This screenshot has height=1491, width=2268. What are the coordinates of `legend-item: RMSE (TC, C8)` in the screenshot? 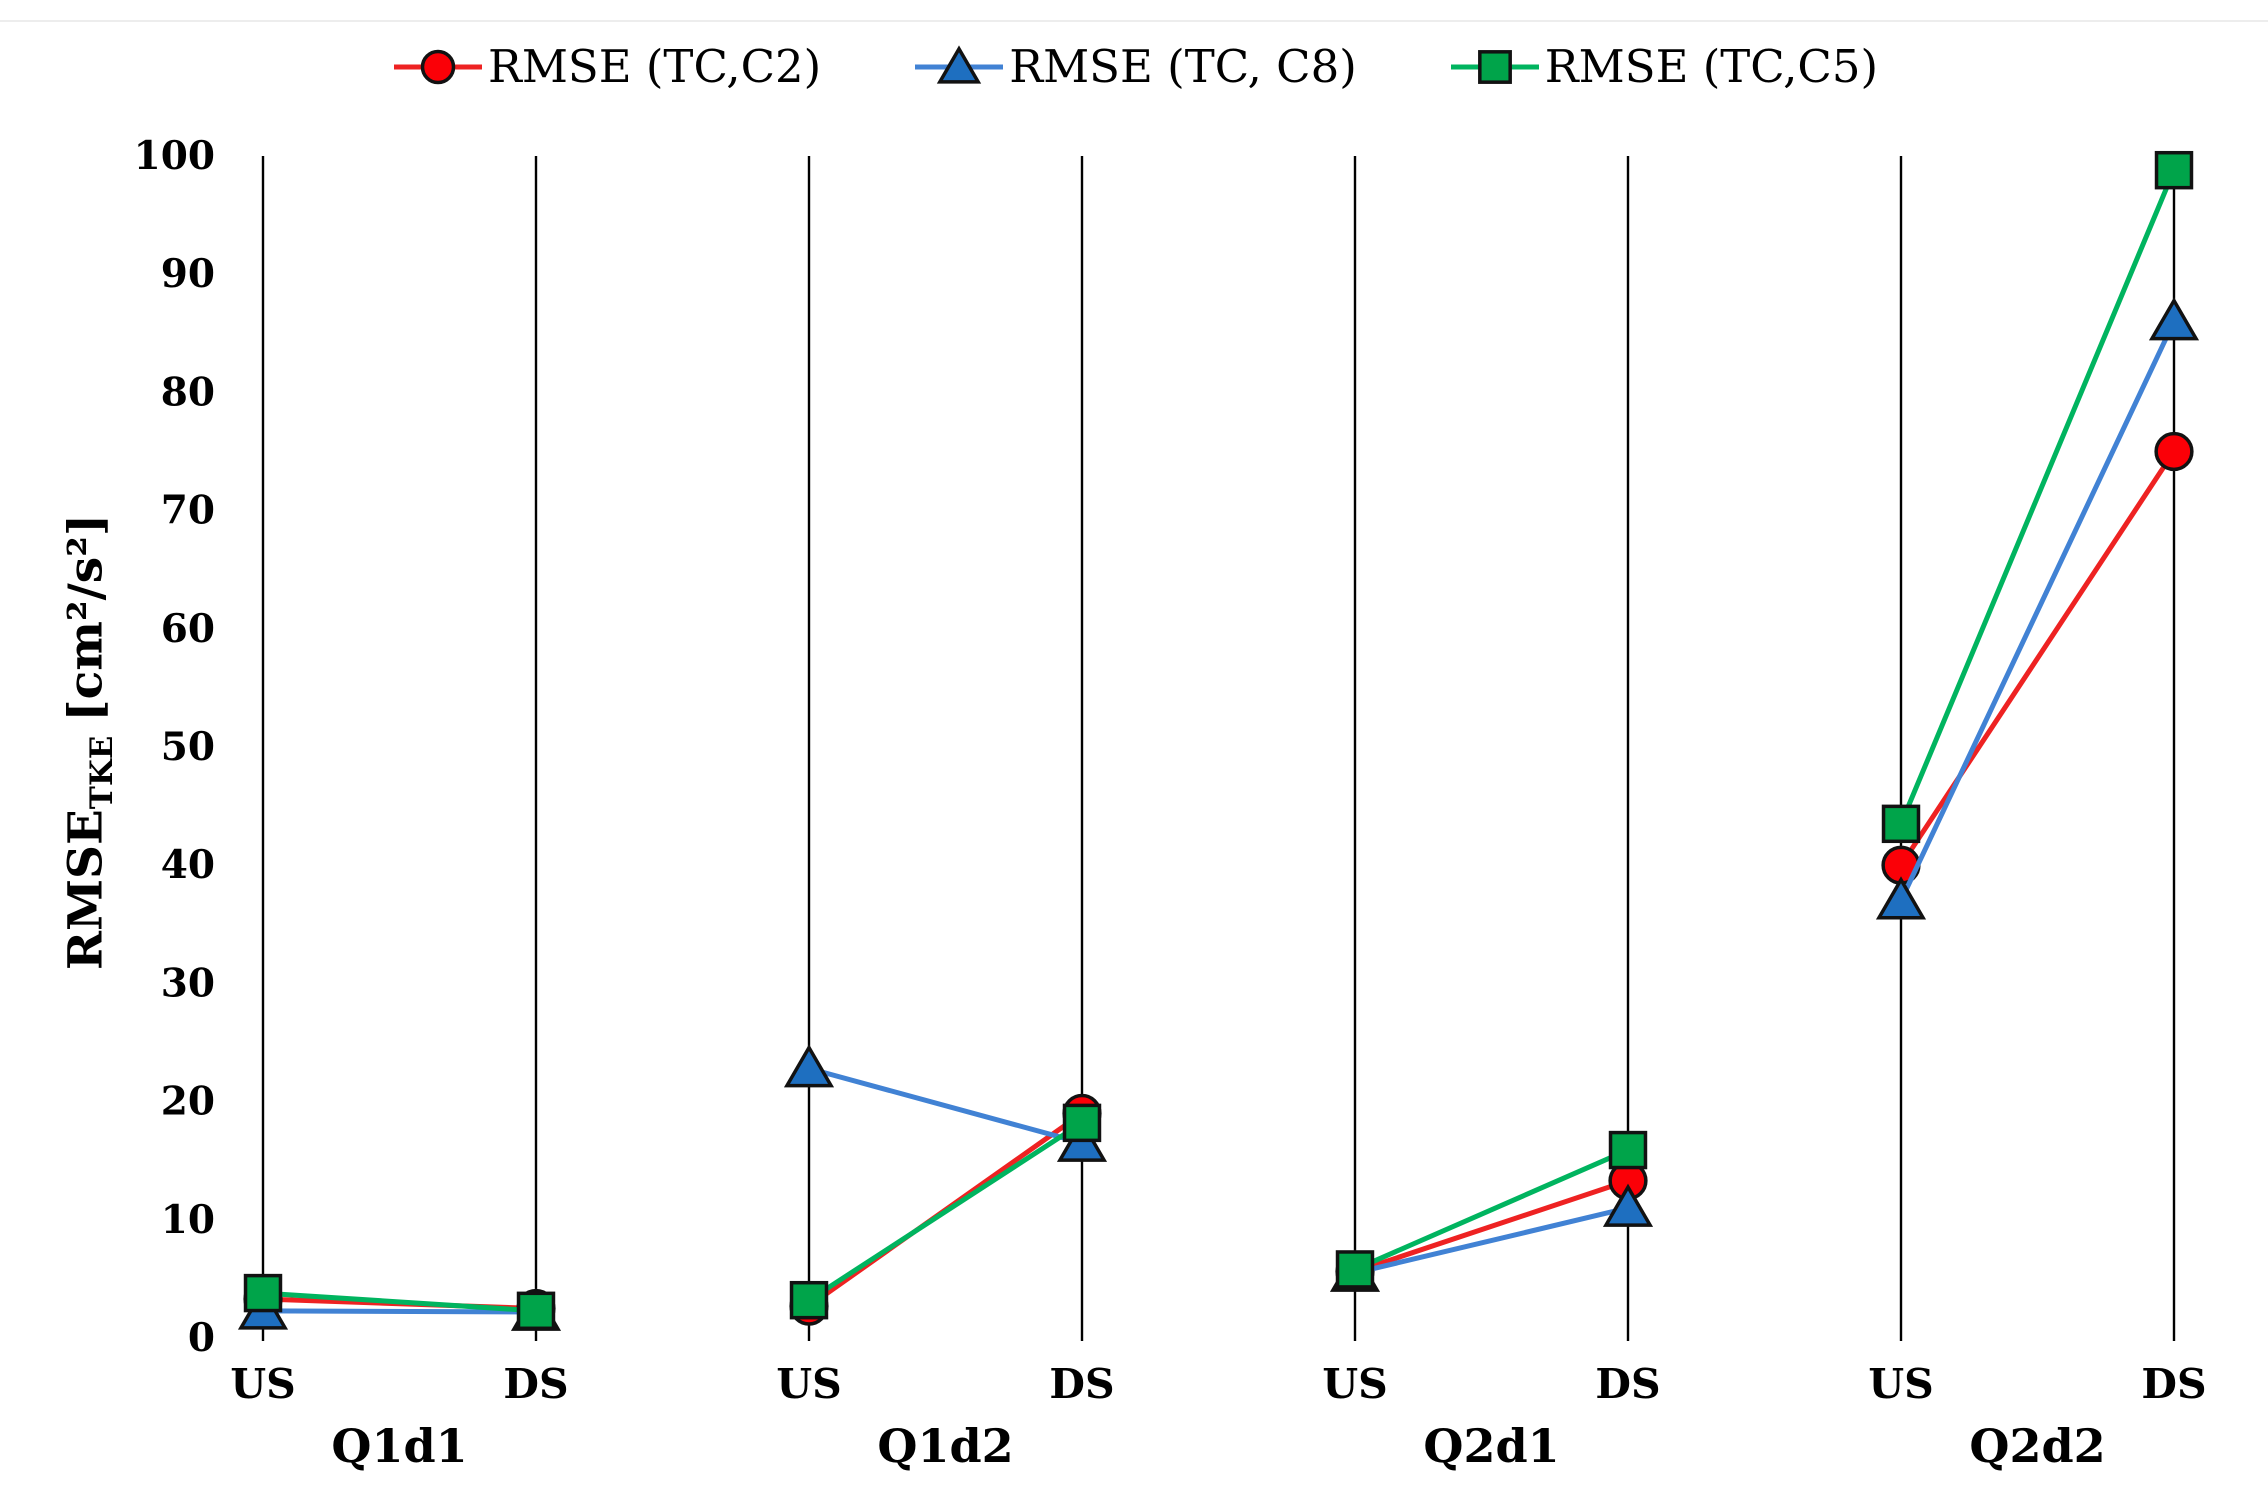 It's located at (1134, 66).